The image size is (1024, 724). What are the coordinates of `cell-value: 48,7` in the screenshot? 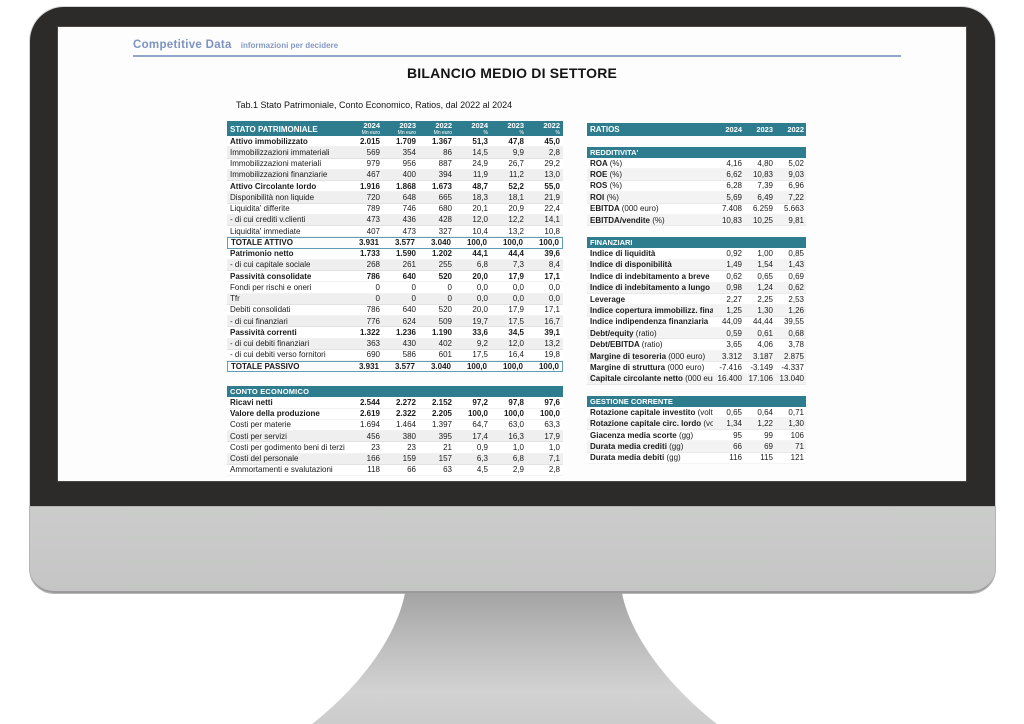 It's located at (480, 186).